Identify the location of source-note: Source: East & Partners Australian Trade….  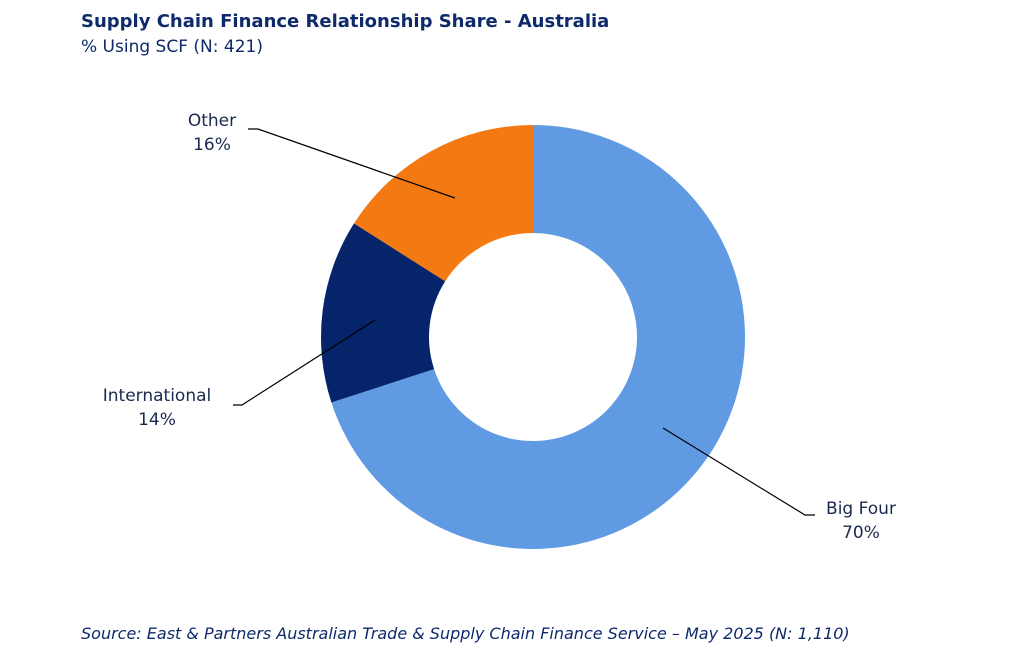
(465, 633).